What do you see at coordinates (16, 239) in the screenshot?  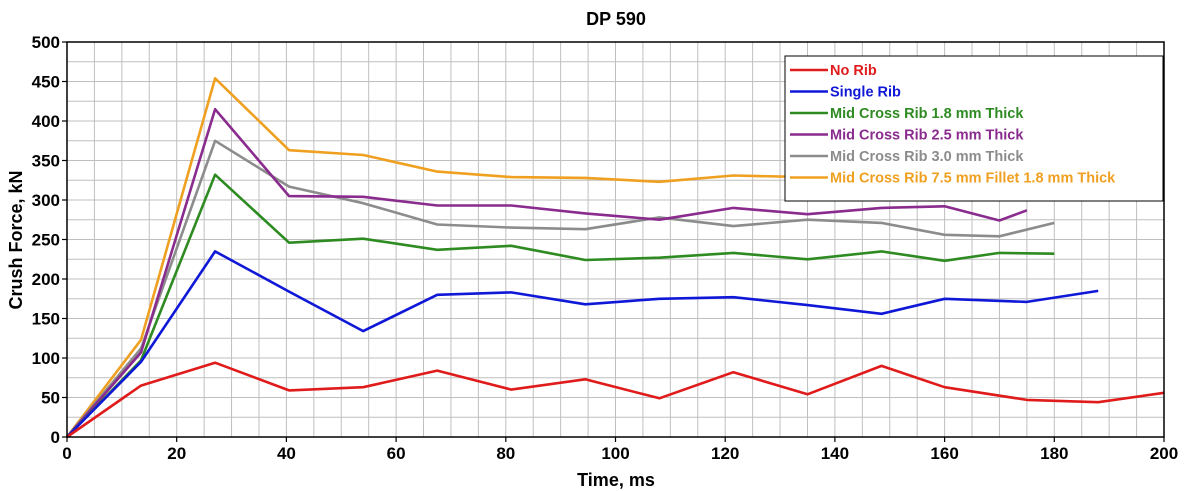 I see `y-axis-title: Crush Force, kN` at bounding box center [16, 239].